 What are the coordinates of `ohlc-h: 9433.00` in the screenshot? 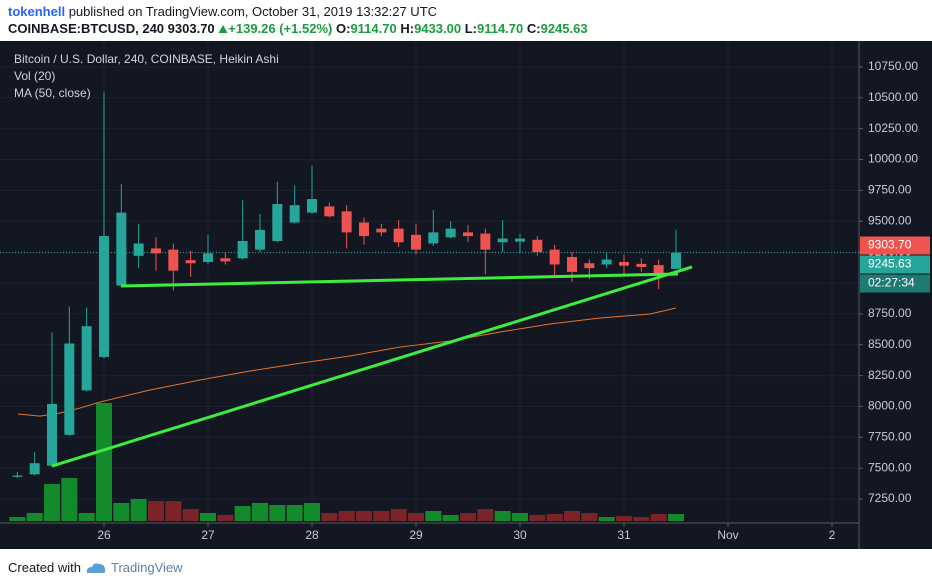 It's located at (438, 28).